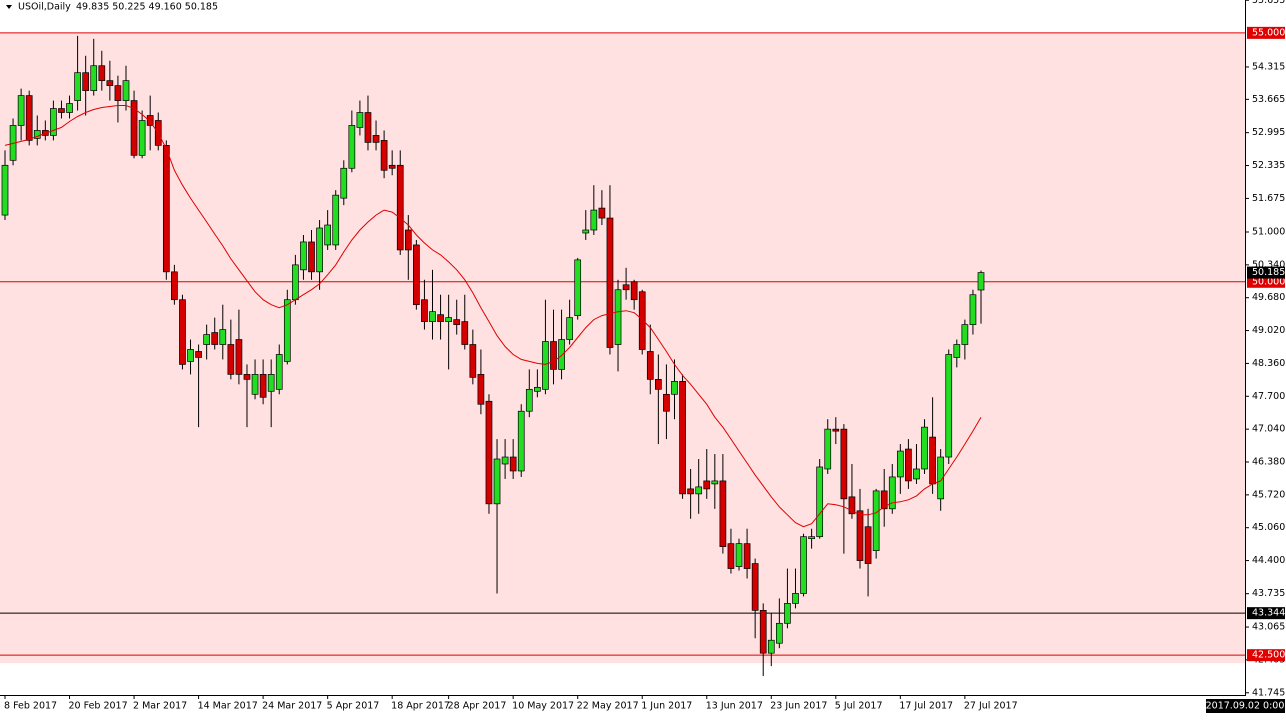 This screenshot has height=720, width=1286. I want to click on y-tick-label: 41.745, so click(1268, 692).